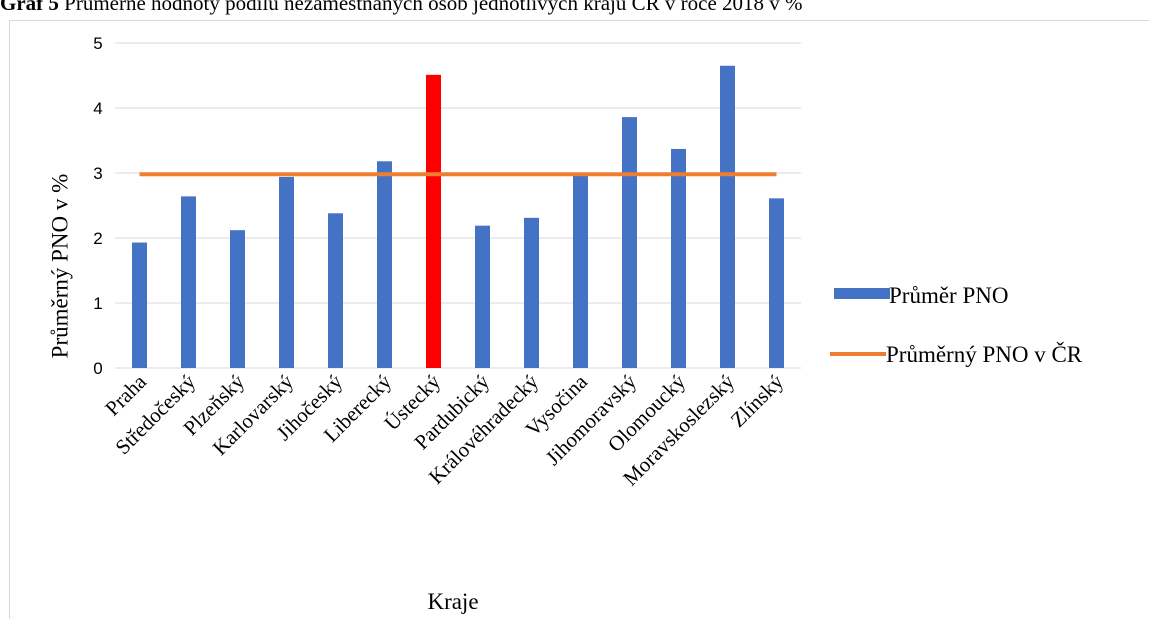 This screenshot has height=620, width=1165. Describe the element at coordinates (97, 108) in the screenshot. I see `y-tick-label: 4` at that location.